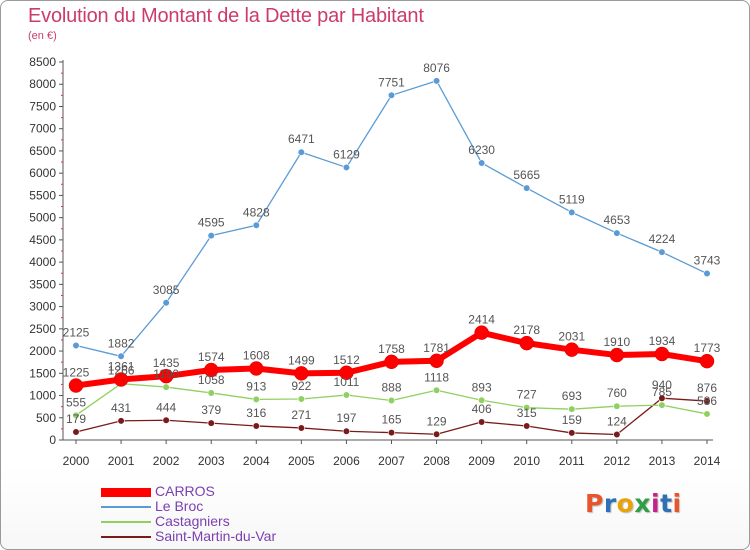  Describe the element at coordinates (42, 329) in the screenshot. I see `y-tick-label: 2500` at that location.